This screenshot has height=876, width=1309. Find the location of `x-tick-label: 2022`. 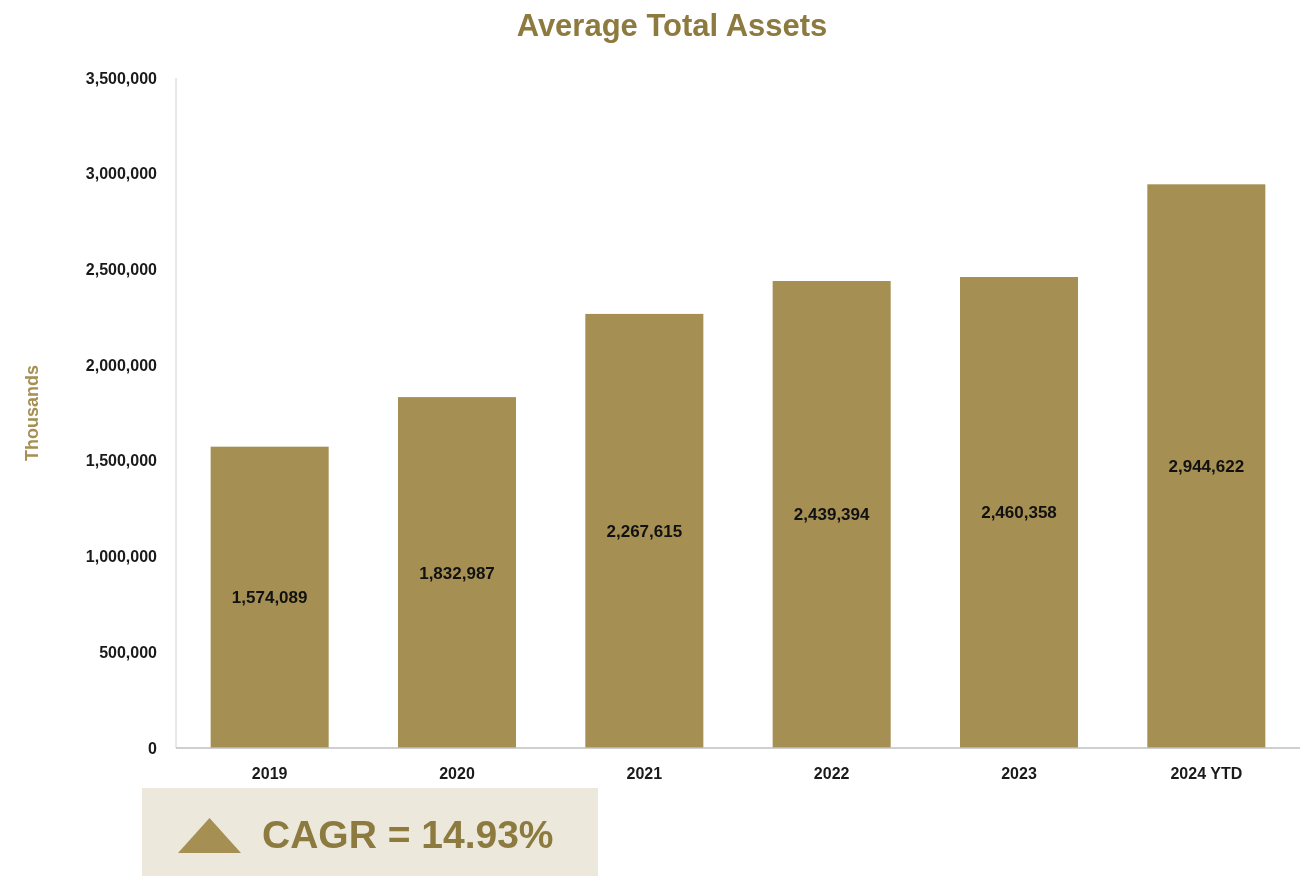

x-tick-label: 2022 is located at coordinates (831, 773).